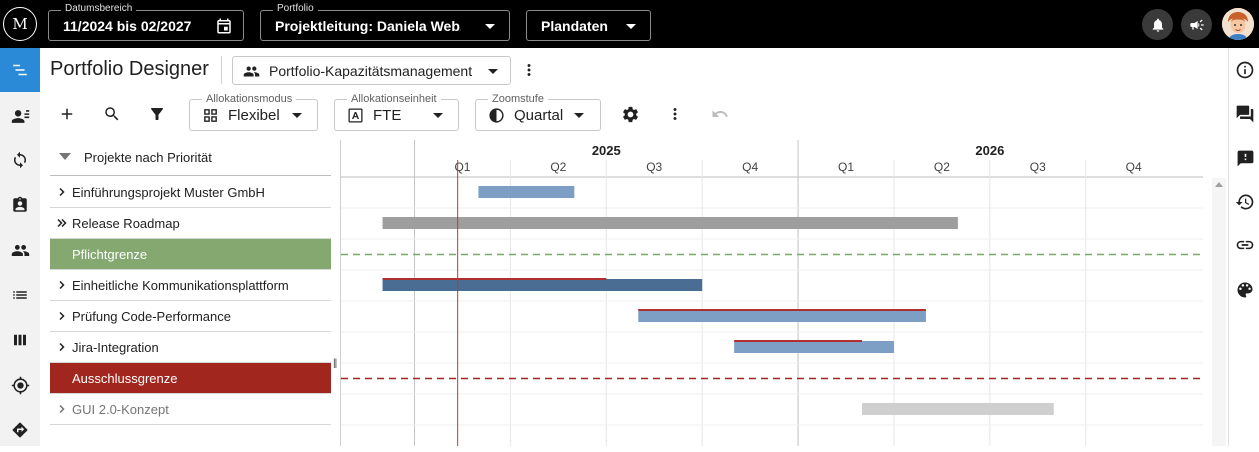  I want to click on nav-goals, so click(20, 385).